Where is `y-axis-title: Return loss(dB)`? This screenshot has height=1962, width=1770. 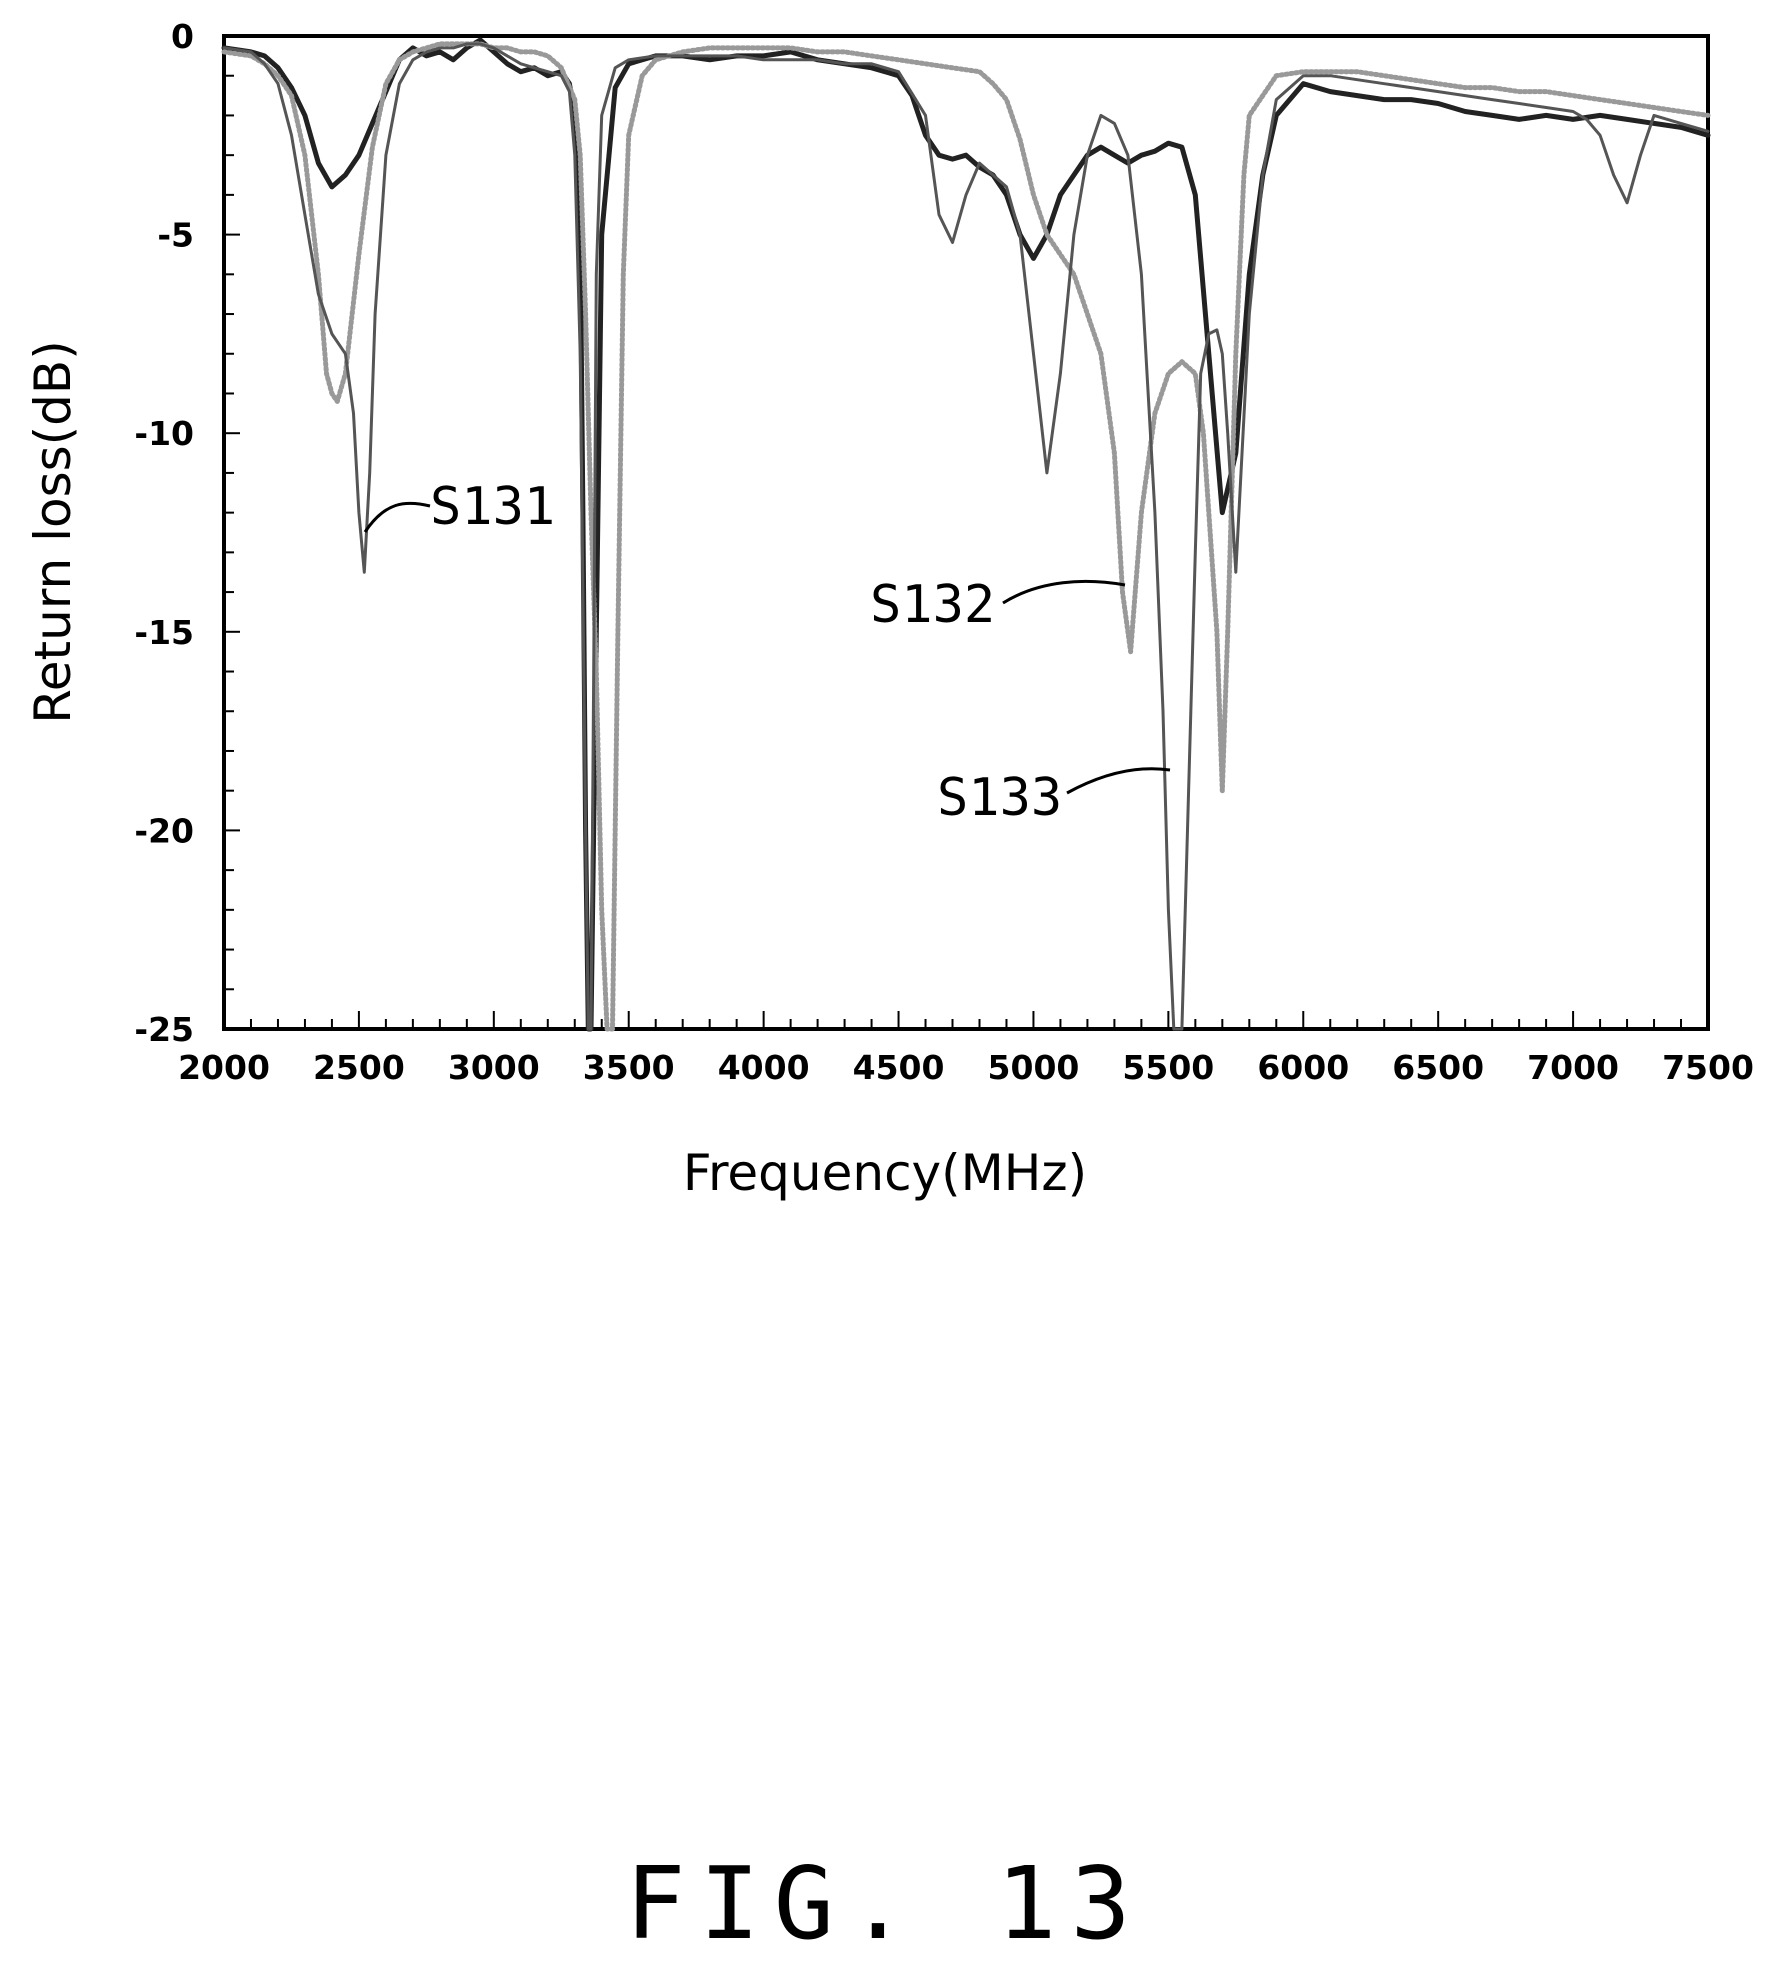
y-axis-title: Return loss(dB) is located at coordinates (53, 531).